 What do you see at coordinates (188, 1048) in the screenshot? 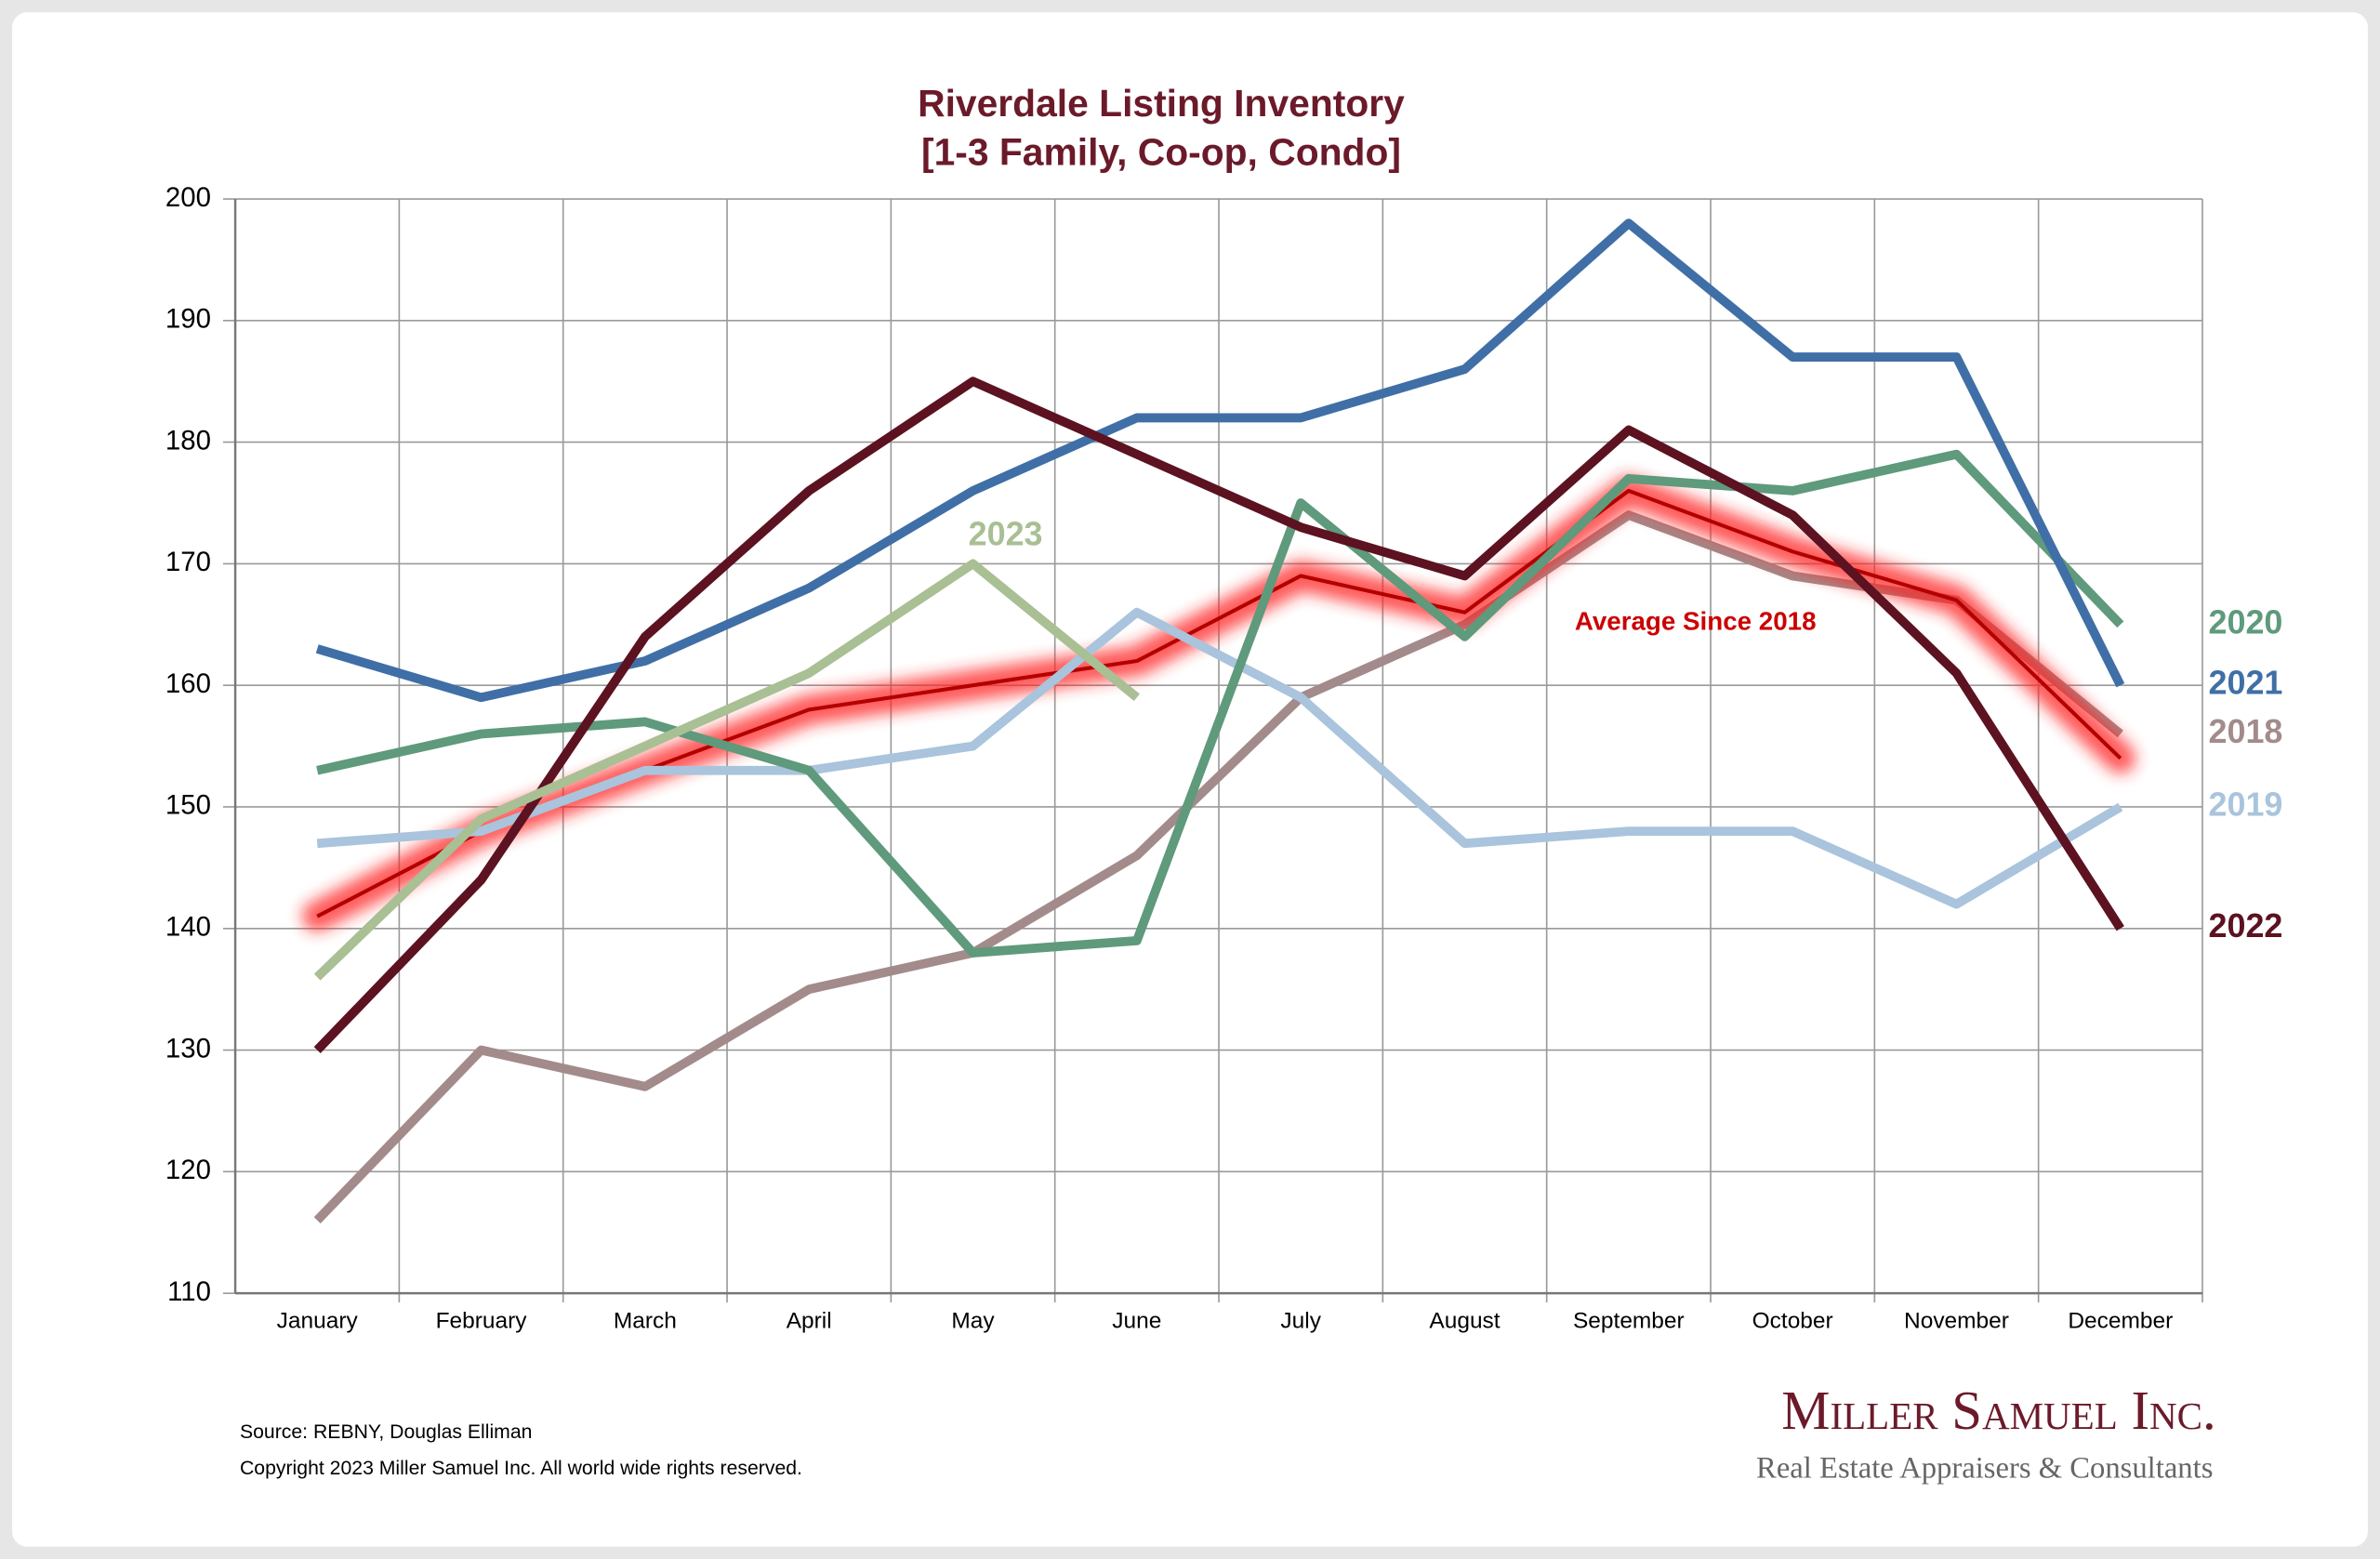
I see `y-tick-label: 130` at bounding box center [188, 1048].